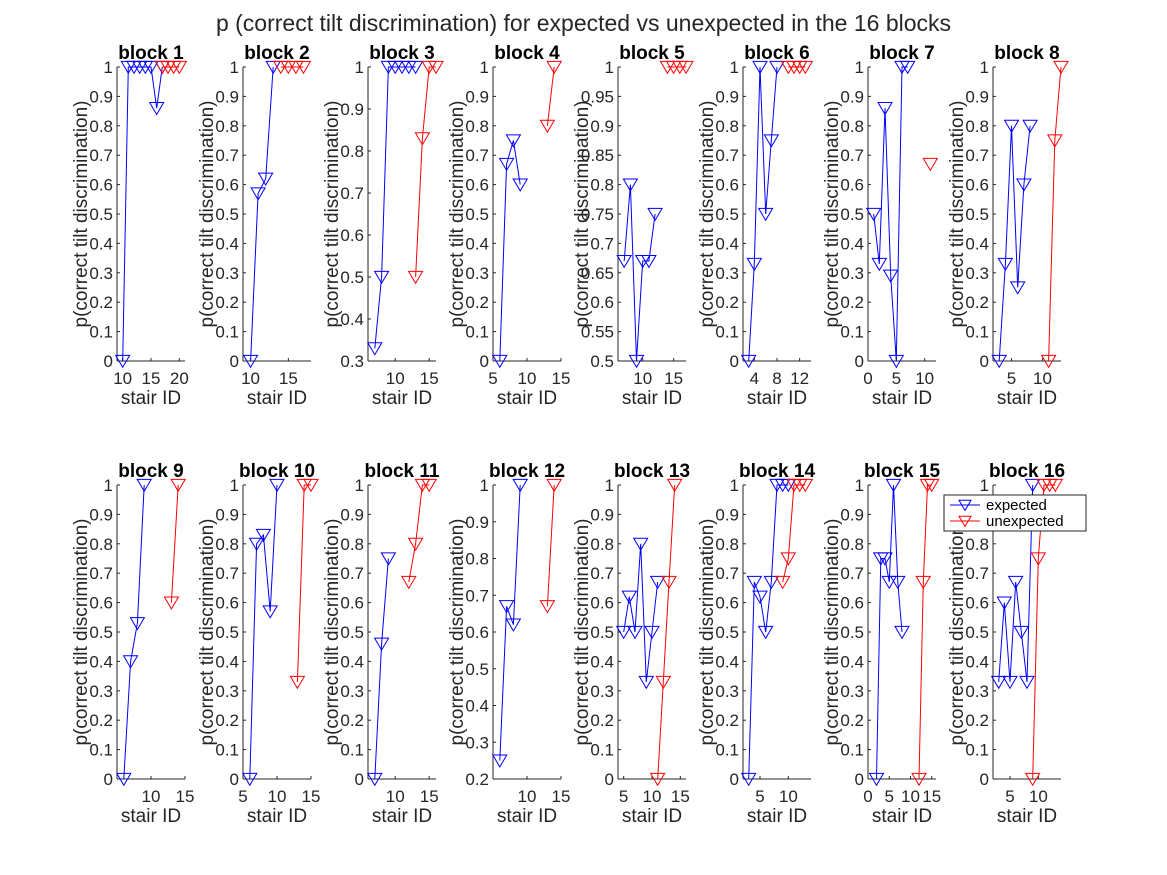 The width and height of the screenshot is (1167, 875). I want to click on y-tick-label: 0.75, so click(597, 214).